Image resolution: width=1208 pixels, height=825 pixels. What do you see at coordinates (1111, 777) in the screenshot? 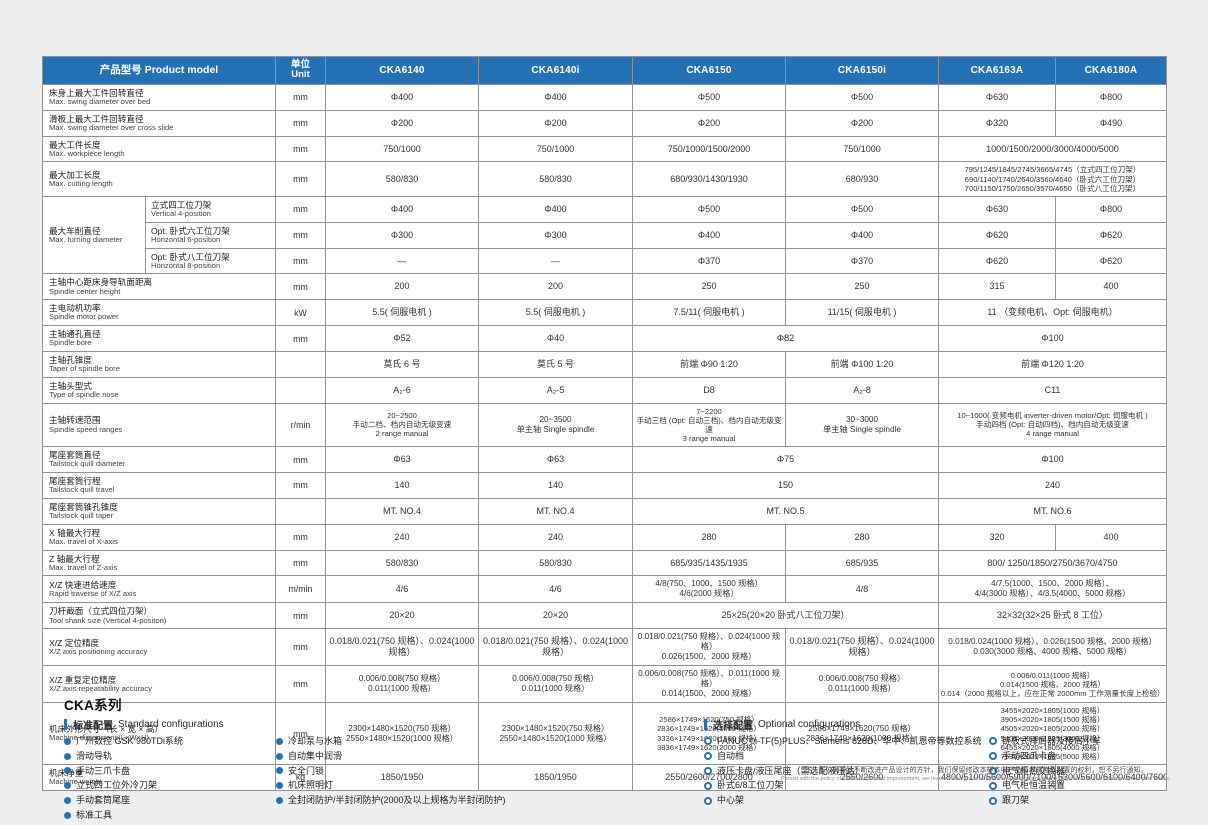
I see `spec-value-cell: 5300/5600/6100/6400/7600/8600` at bounding box center [1111, 777].